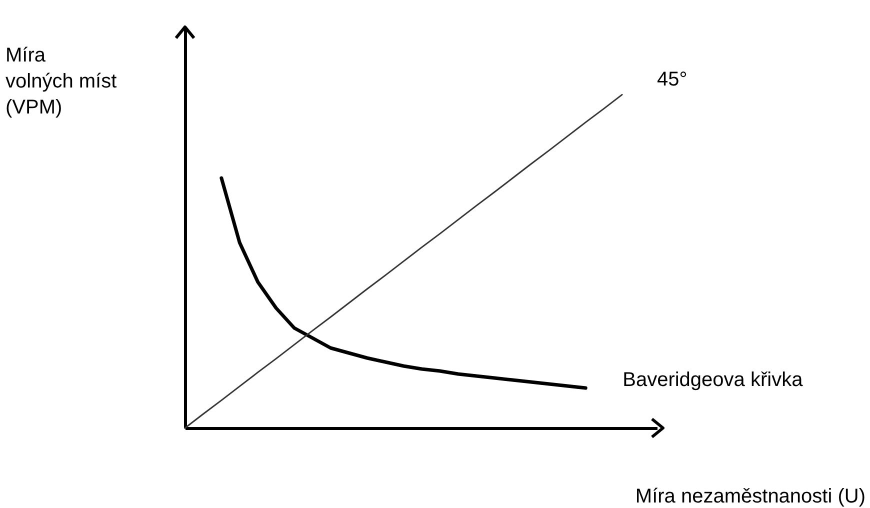 Image resolution: width=870 pixels, height=508 pixels. Describe the element at coordinates (713, 380) in the screenshot. I see `series-label: Baveridgeova křivka` at that location.